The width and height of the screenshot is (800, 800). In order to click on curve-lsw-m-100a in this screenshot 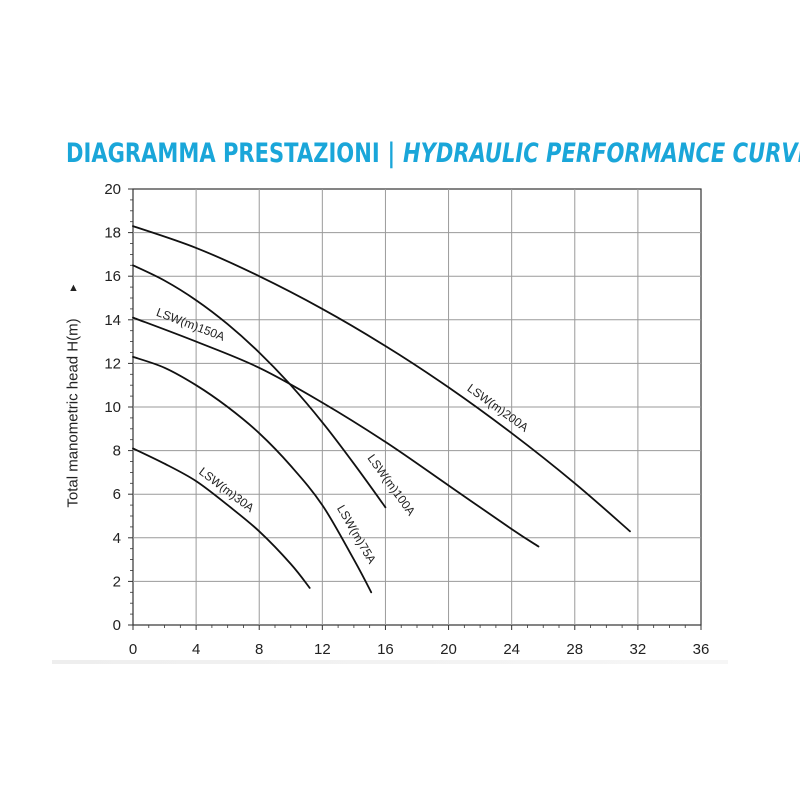, I will do `click(259, 386)`.